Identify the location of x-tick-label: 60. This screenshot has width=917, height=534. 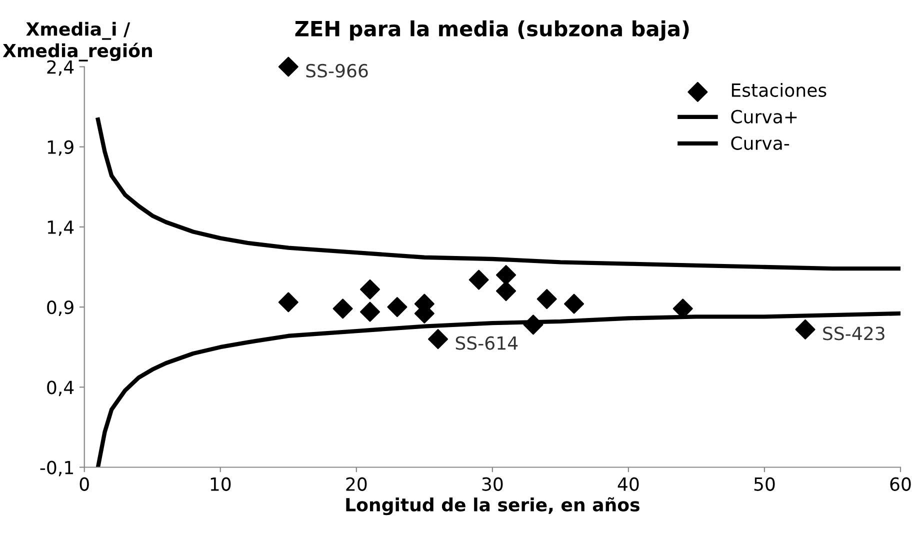
(900, 484).